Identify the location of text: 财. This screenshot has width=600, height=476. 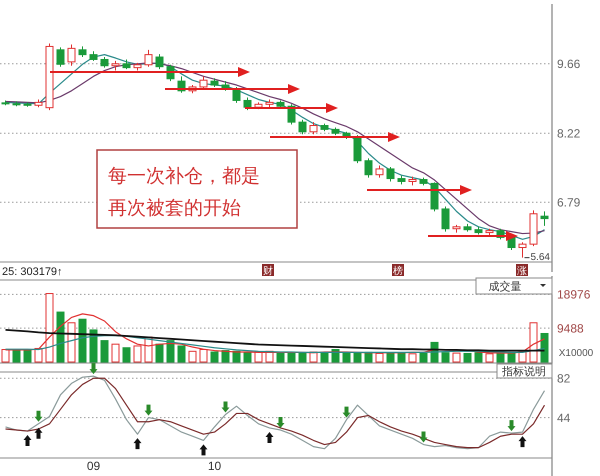
(268, 271).